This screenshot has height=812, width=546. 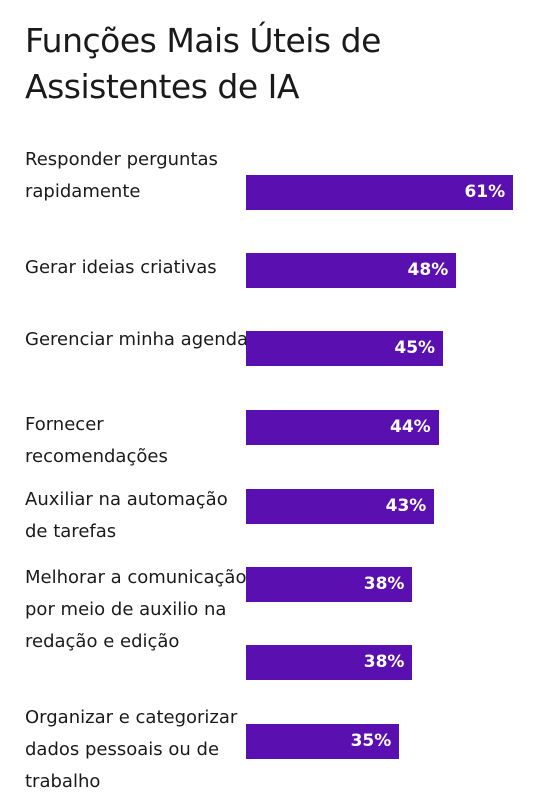 I want to click on value-label: 61%, so click(x=485, y=192).